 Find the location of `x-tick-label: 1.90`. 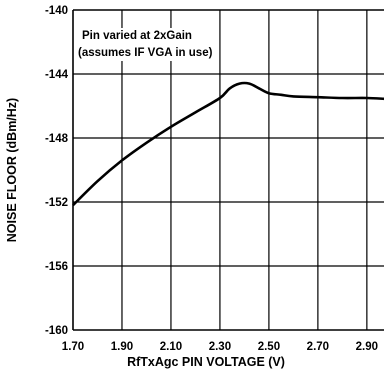

x-tick-label: 1.90 is located at coordinates (122, 347).